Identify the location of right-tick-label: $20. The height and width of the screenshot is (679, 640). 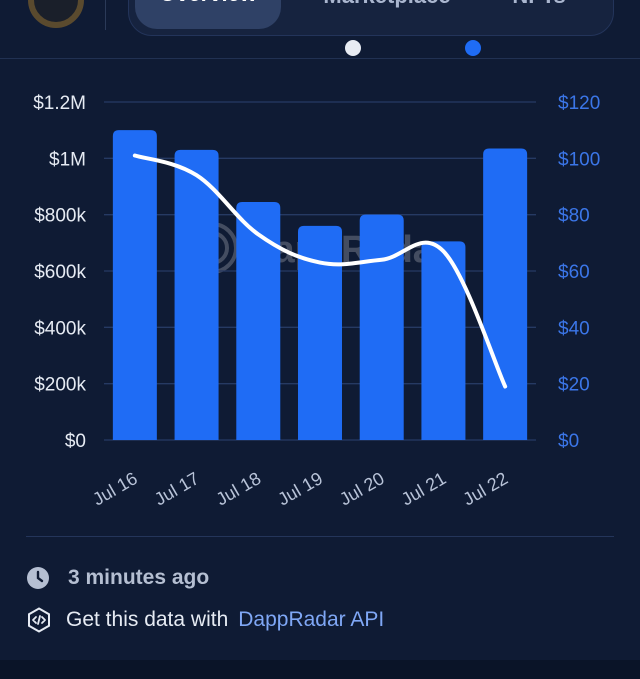
(574, 385).